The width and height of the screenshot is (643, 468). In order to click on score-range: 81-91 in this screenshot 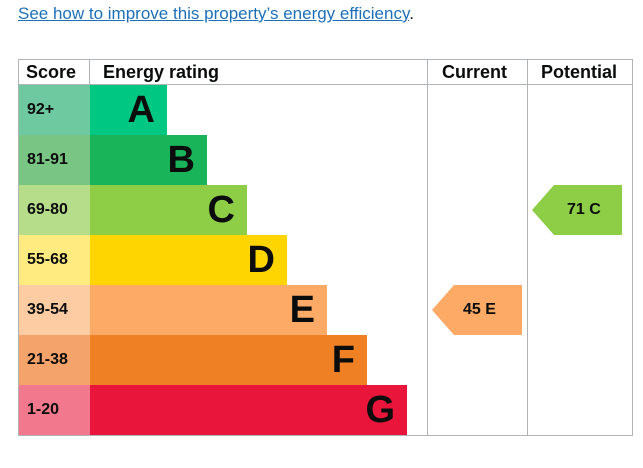, I will do `click(54, 160)`.